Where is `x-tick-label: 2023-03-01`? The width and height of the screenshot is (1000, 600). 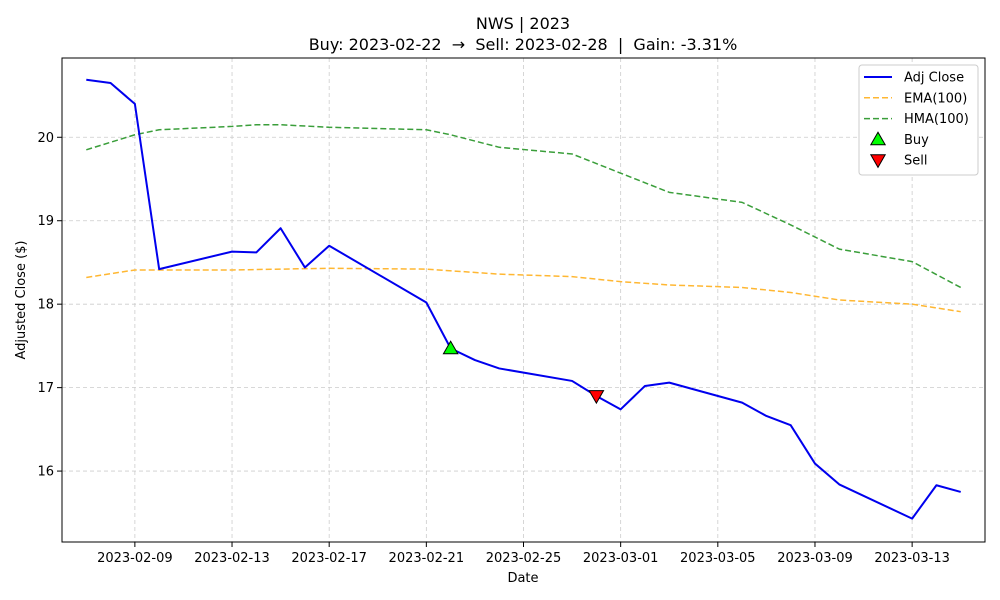 x-tick-label: 2023-03-01 is located at coordinates (621, 558).